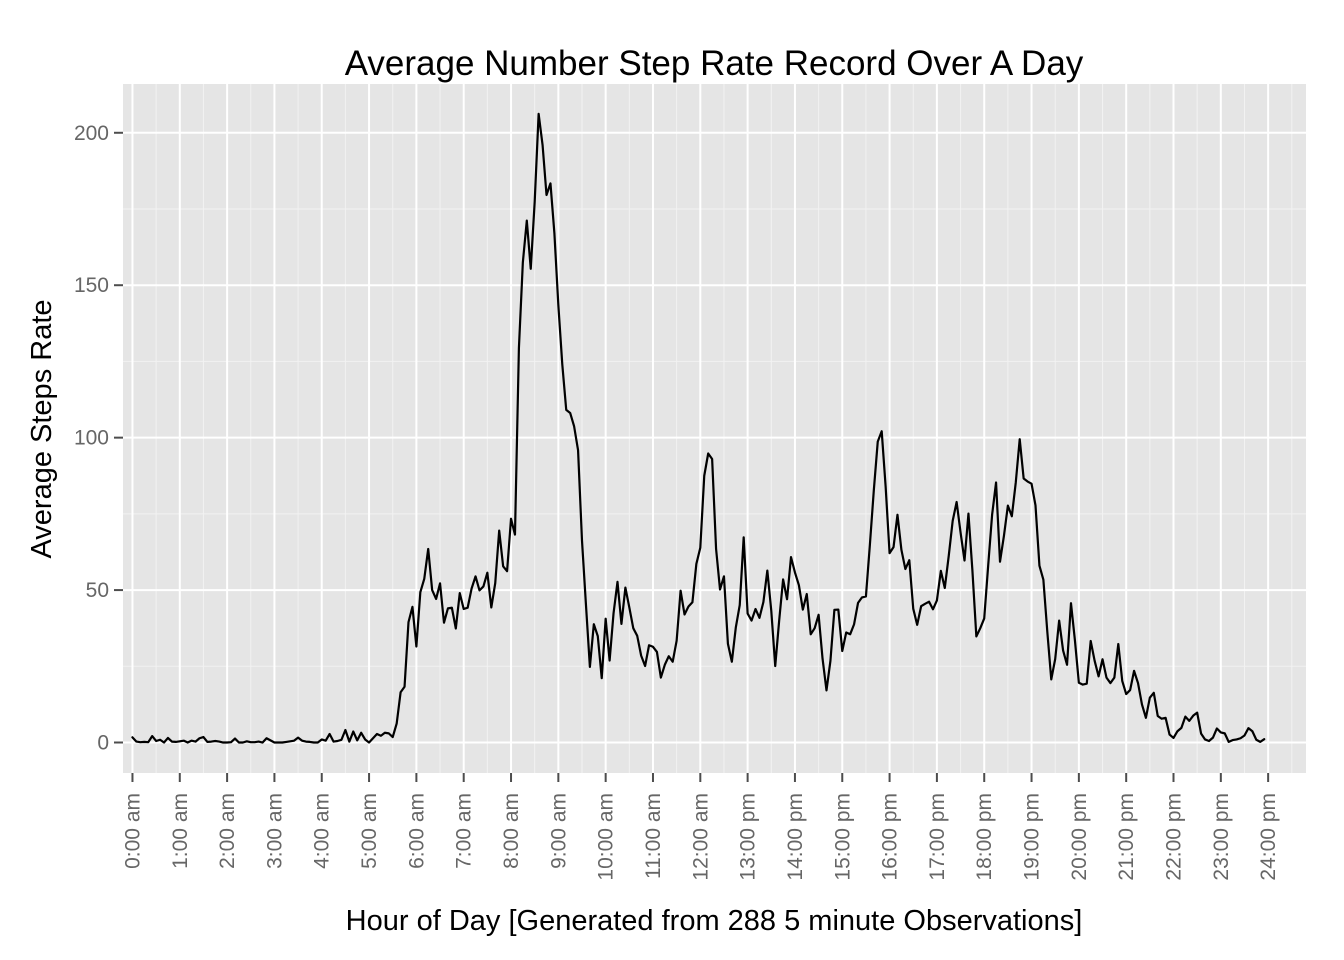 The width and height of the screenshot is (1344, 960). Describe the element at coordinates (1126, 837) in the screenshot. I see `x-tick-label: 21:00 pm` at that location.